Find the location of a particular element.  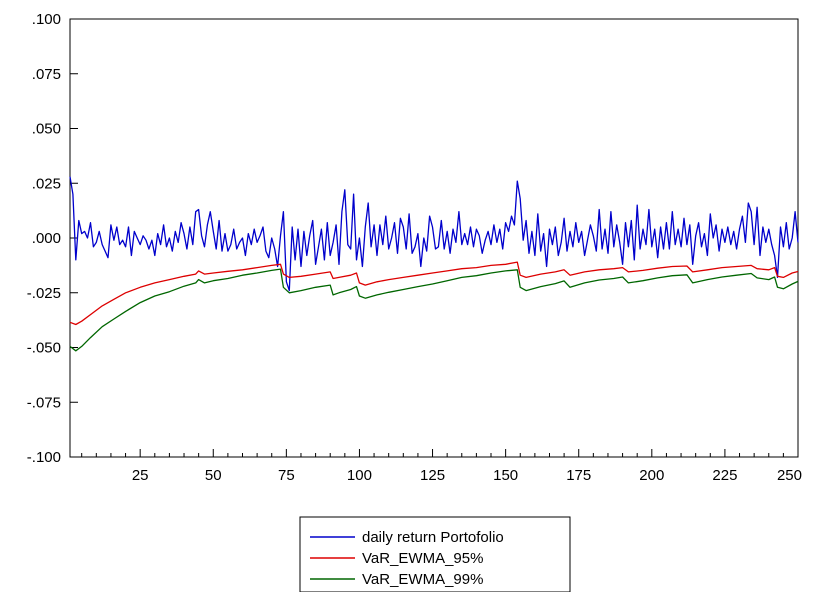

legend-label-0: daily return Portofolio is located at coordinates (433, 537).